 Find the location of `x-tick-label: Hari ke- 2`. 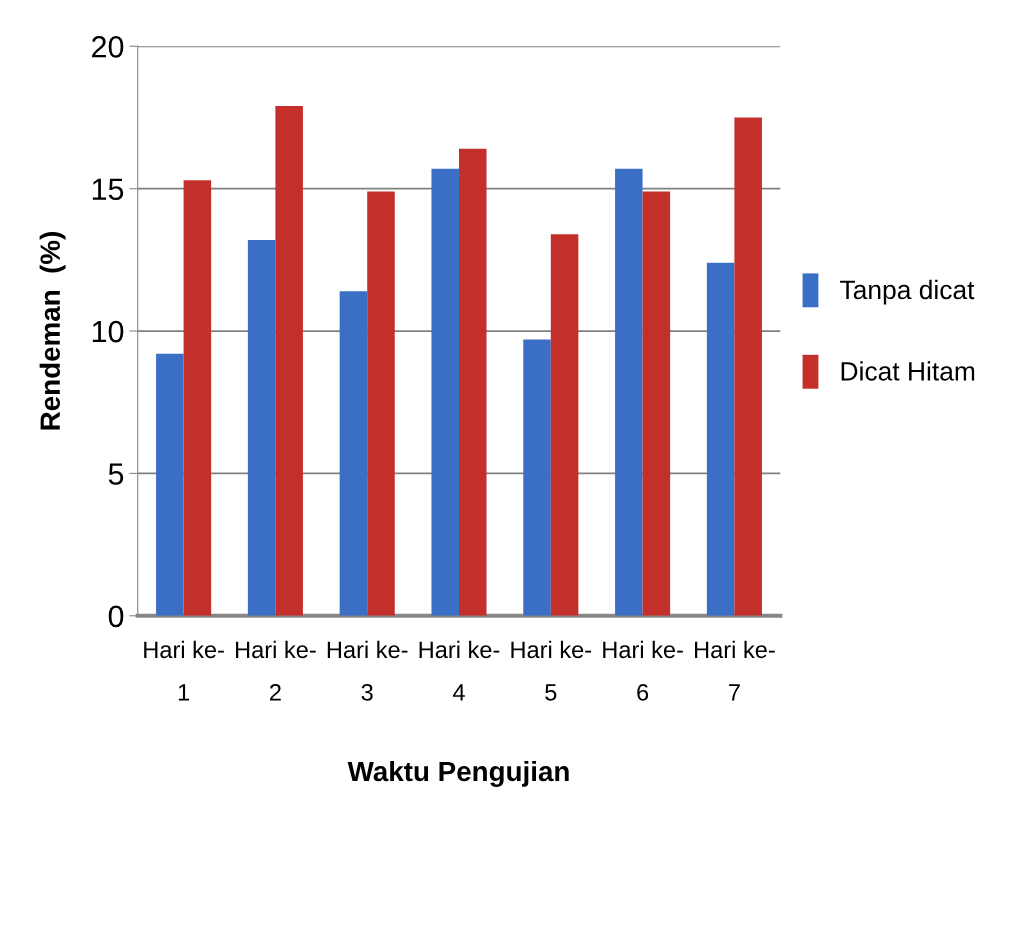

x-tick-label: Hari ke- 2 is located at coordinates (276, 670).